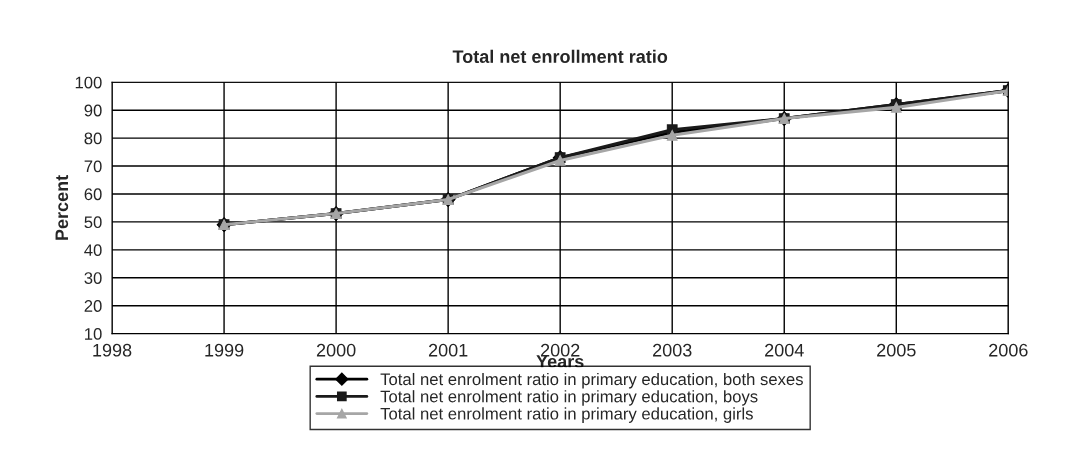  Describe the element at coordinates (1008, 350) in the screenshot. I see `x-tick-label: 2006` at that location.